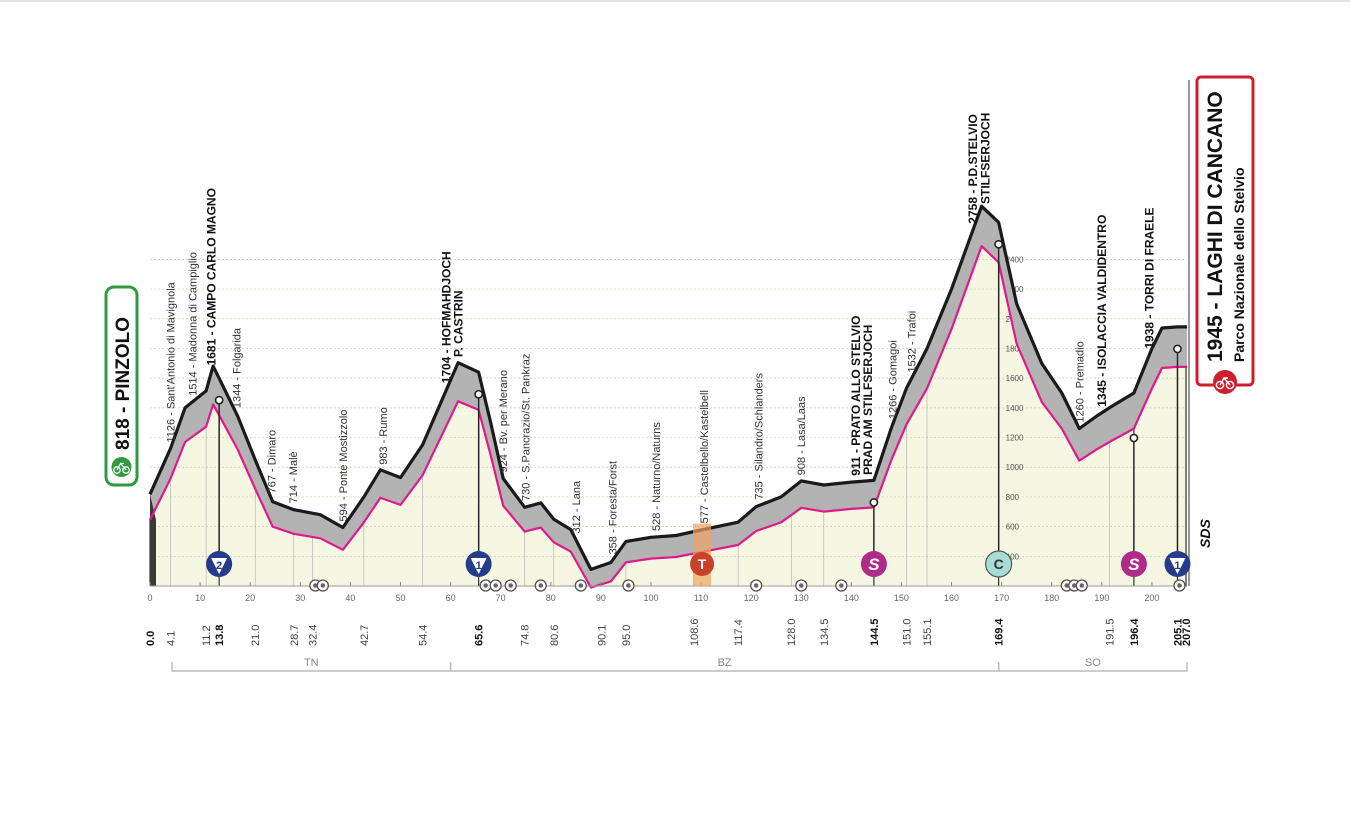 This screenshot has height=827, width=1350. Describe the element at coordinates (1151, 598) in the screenshot. I see `km-tick-label: 200` at that location.